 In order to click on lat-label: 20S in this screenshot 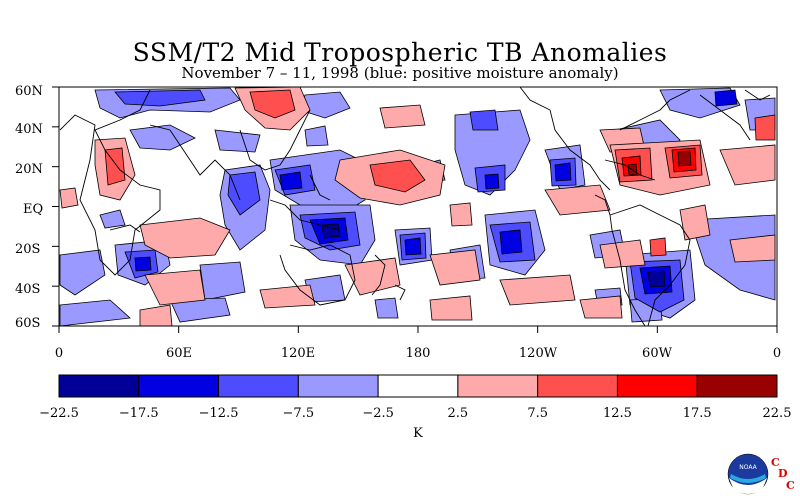, I will do `click(27, 249)`.